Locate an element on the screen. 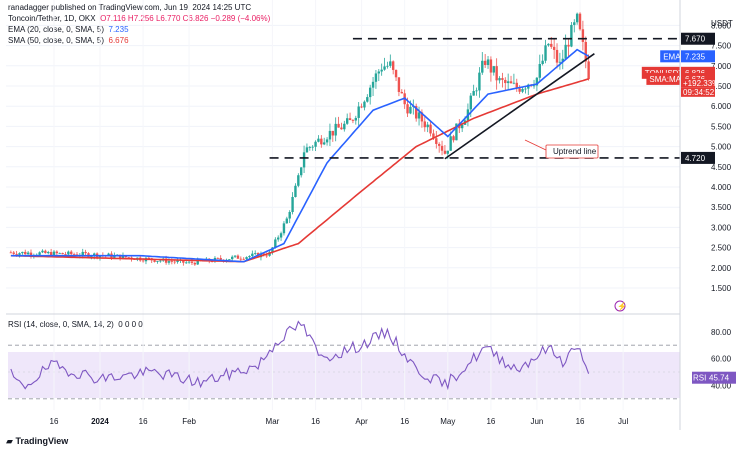  ema-legend-label: EMA (20, close, 0, SMA, 5) is located at coordinates (56, 29).